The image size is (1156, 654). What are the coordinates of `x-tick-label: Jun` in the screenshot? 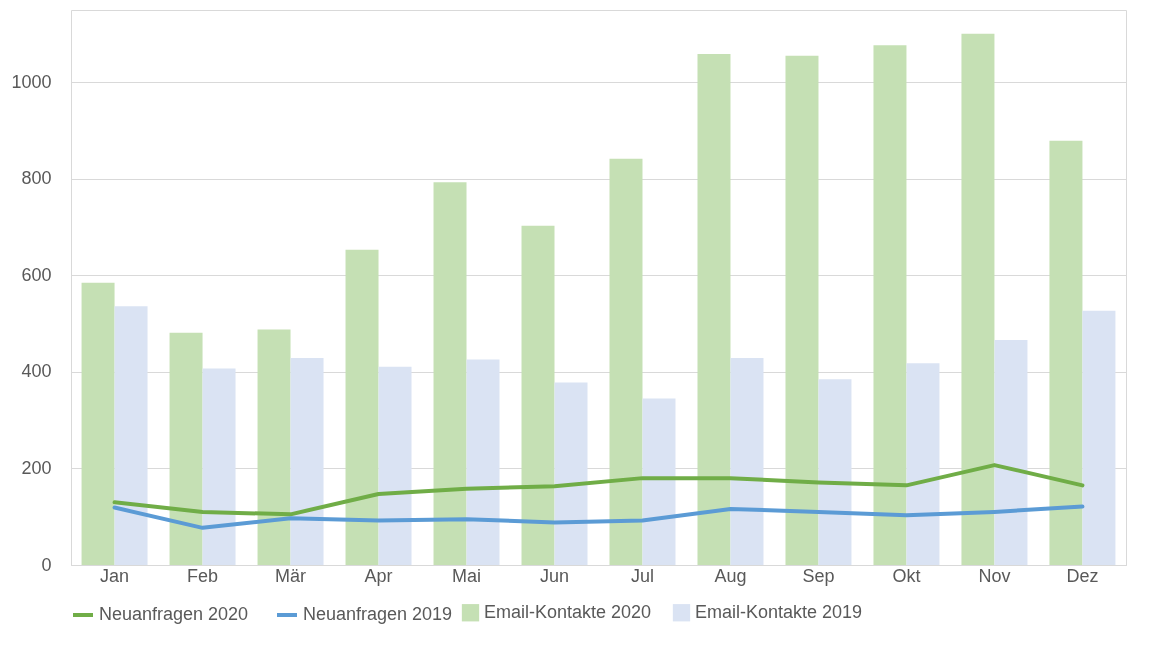 It's located at (554, 575).